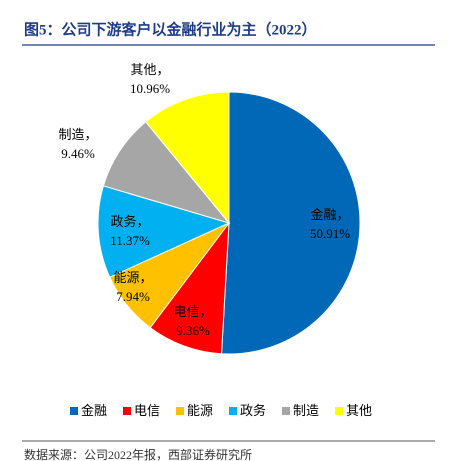  I want to click on legend-label: 电信, so click(147, 410).